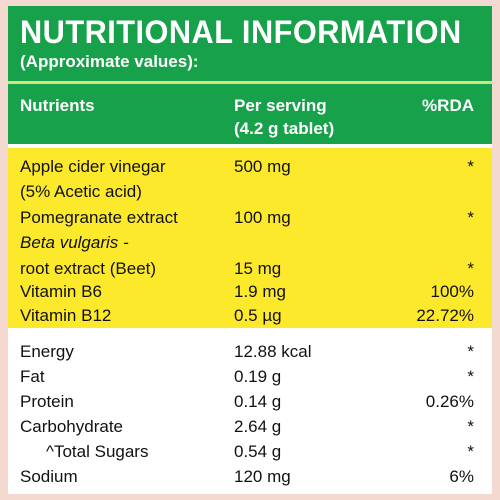 This screenshot has width=500, height=500. I want to click on nutrient-amount: 15 mg, so click(258, 268).